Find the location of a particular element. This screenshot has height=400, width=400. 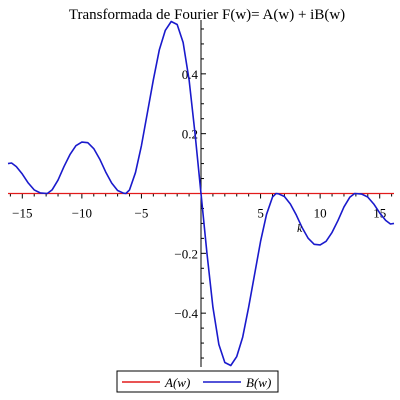

legend: A(w) B(w) is located at coordinates (197, 381).